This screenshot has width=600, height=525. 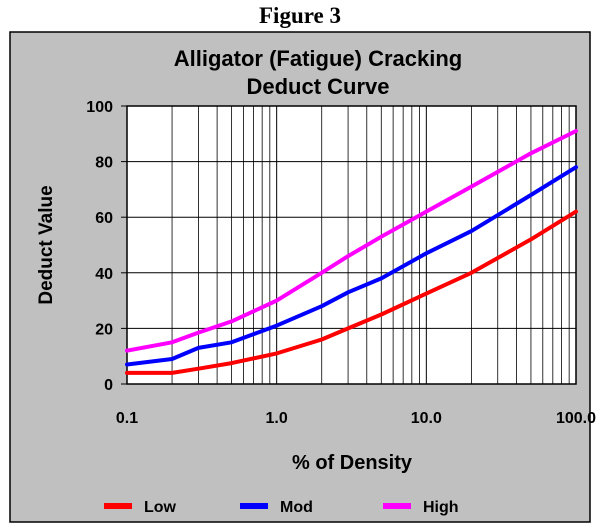 What do you see at coordinates (118, 506) in the screenshot?
I see `legend-swatch-low` at bounding box center [118, 506].